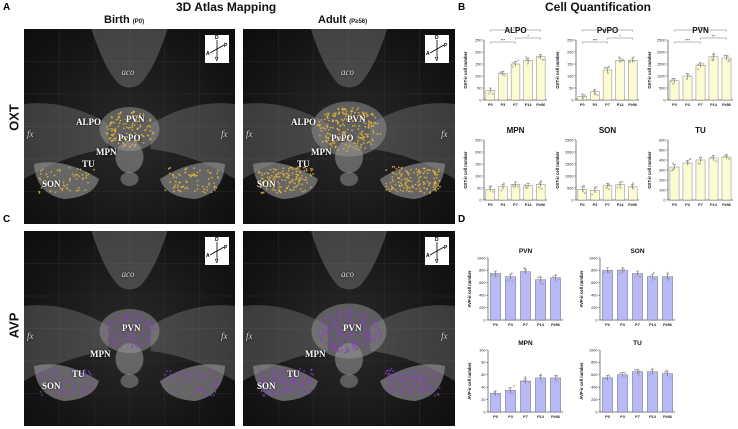  Describe the element at coordinates (349, 328) in the screenshot. I see `atlas-drawing` at that location.